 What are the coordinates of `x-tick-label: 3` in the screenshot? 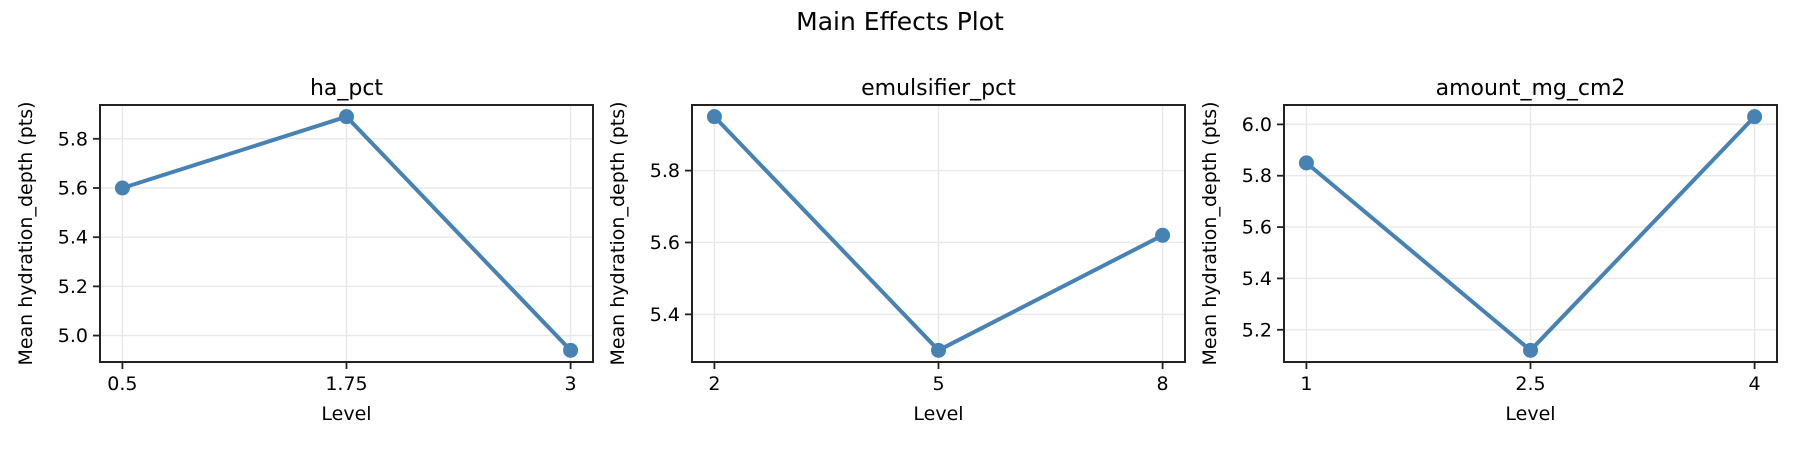 It's located at (571, 384).